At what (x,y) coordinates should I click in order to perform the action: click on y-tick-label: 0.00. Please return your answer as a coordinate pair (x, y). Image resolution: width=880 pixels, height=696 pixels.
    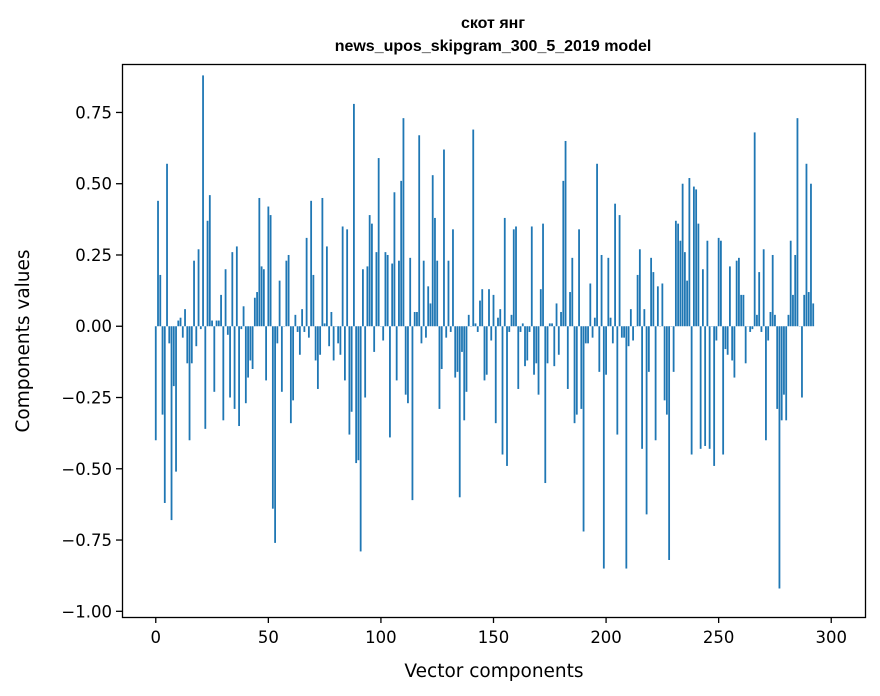
    Looking at the image, I should click on (93, 326).